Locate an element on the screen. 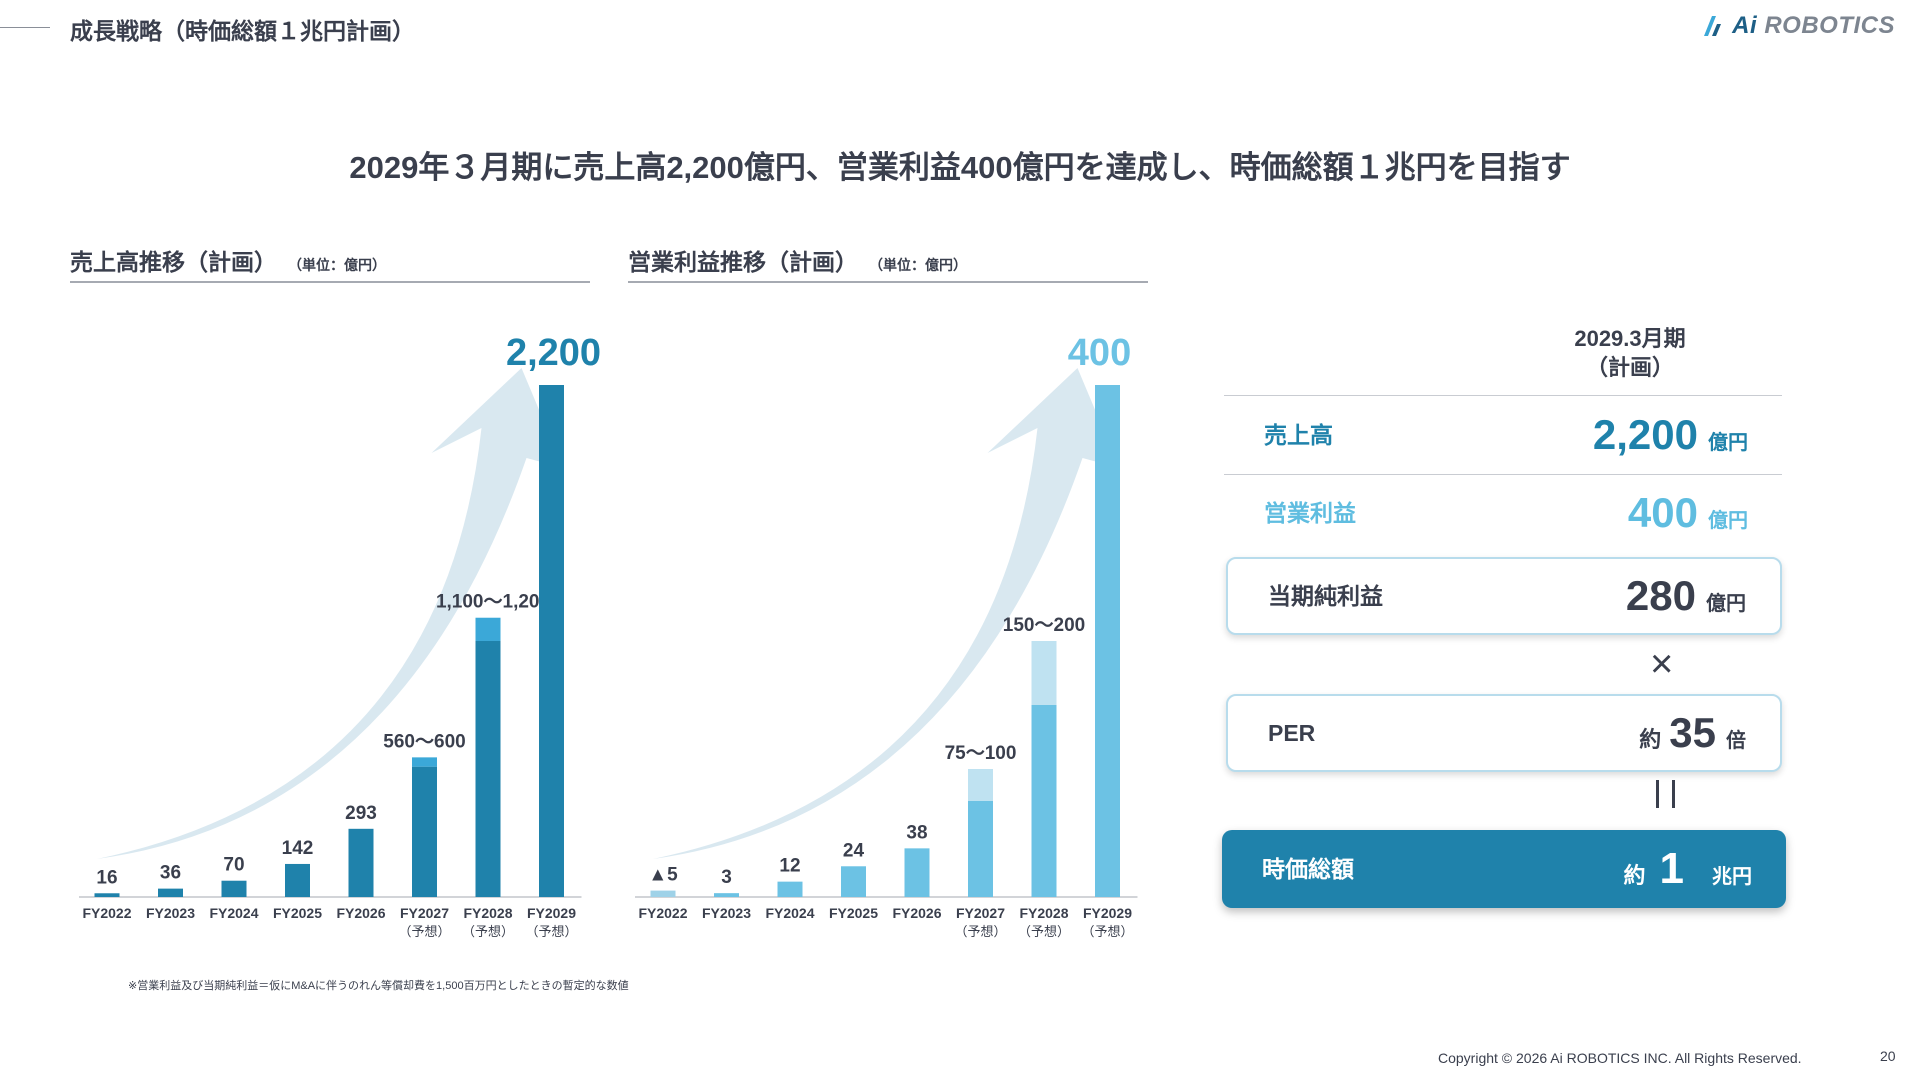 The height and width of the screenshot is (1080, 1920). op-data-label: ▲5 is located at coordinates (663, 875).